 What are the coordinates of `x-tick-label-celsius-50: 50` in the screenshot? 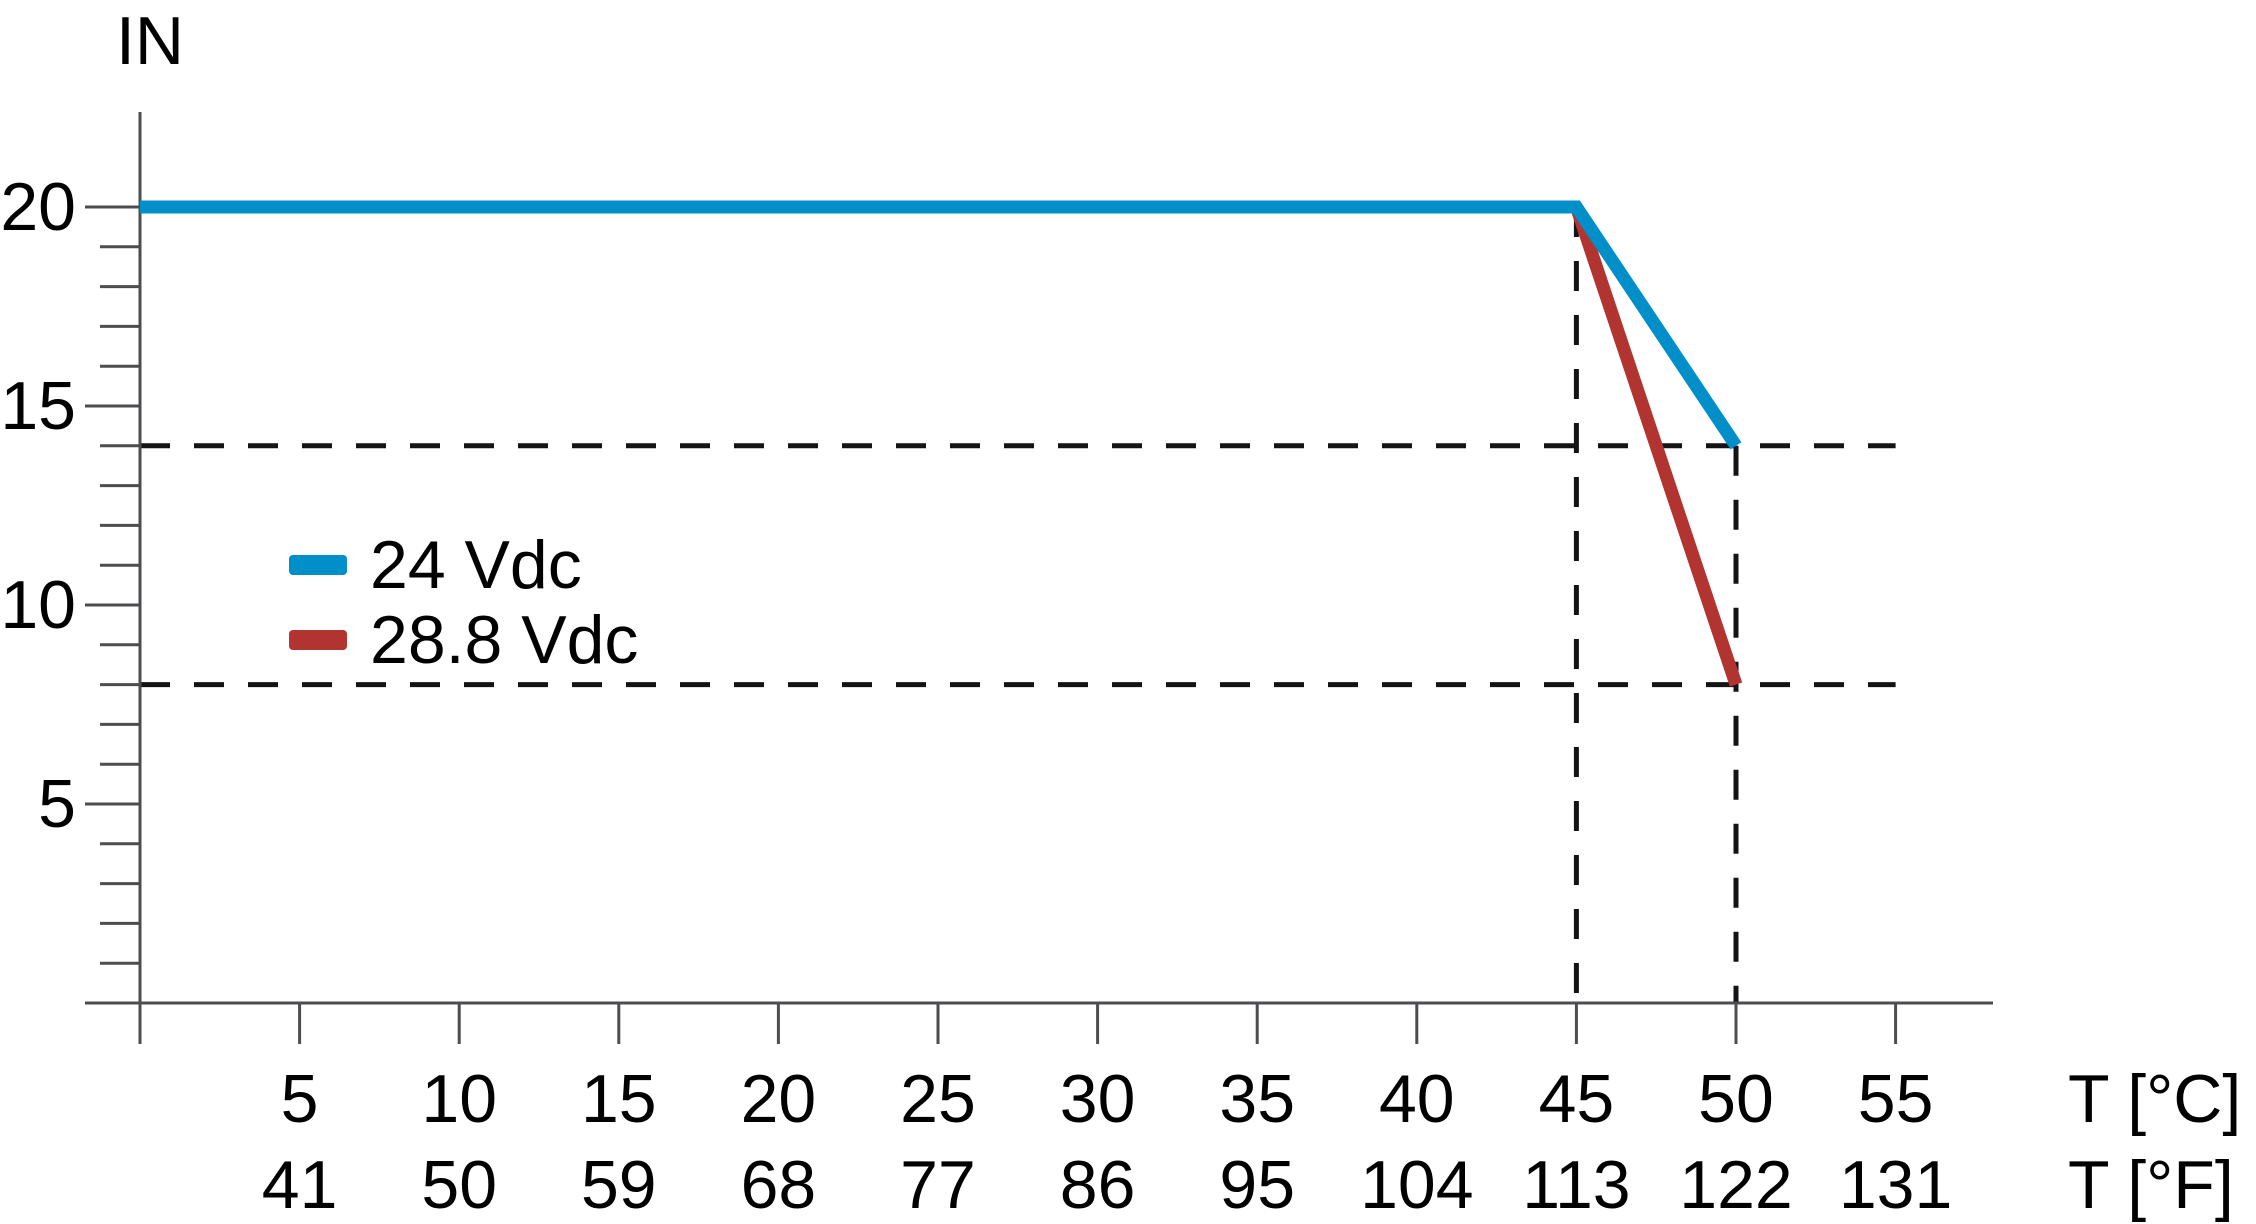 It's located at (1736, 1099).